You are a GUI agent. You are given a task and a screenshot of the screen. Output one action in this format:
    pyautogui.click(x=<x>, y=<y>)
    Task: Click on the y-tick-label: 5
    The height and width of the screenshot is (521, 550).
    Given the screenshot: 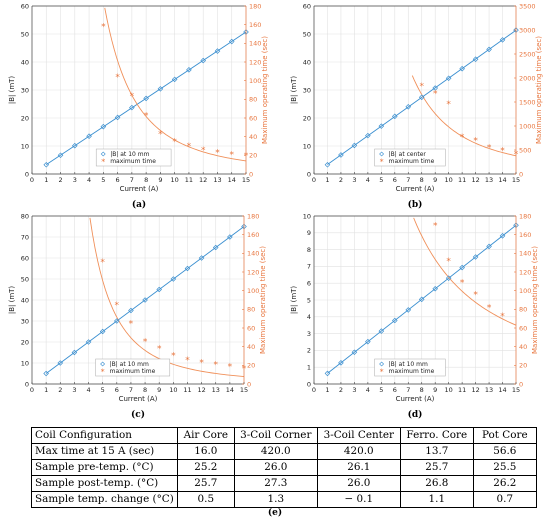 What is the action you would take?
    pyautogui.click(x=309, y=300)
    